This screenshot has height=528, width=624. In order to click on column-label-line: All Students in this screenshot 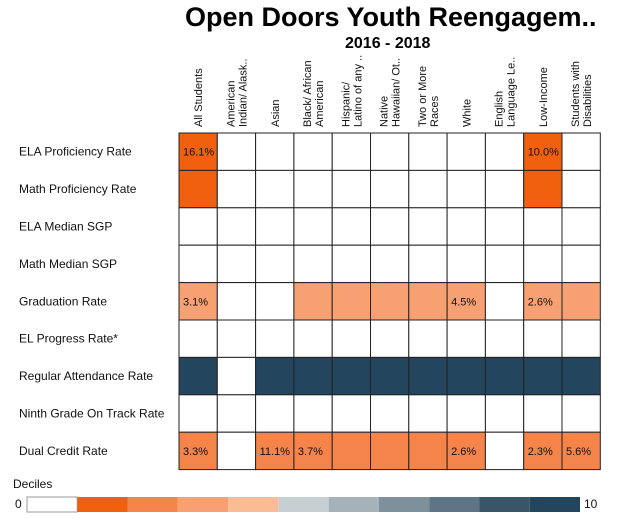, I will do `click(199, 97)`.